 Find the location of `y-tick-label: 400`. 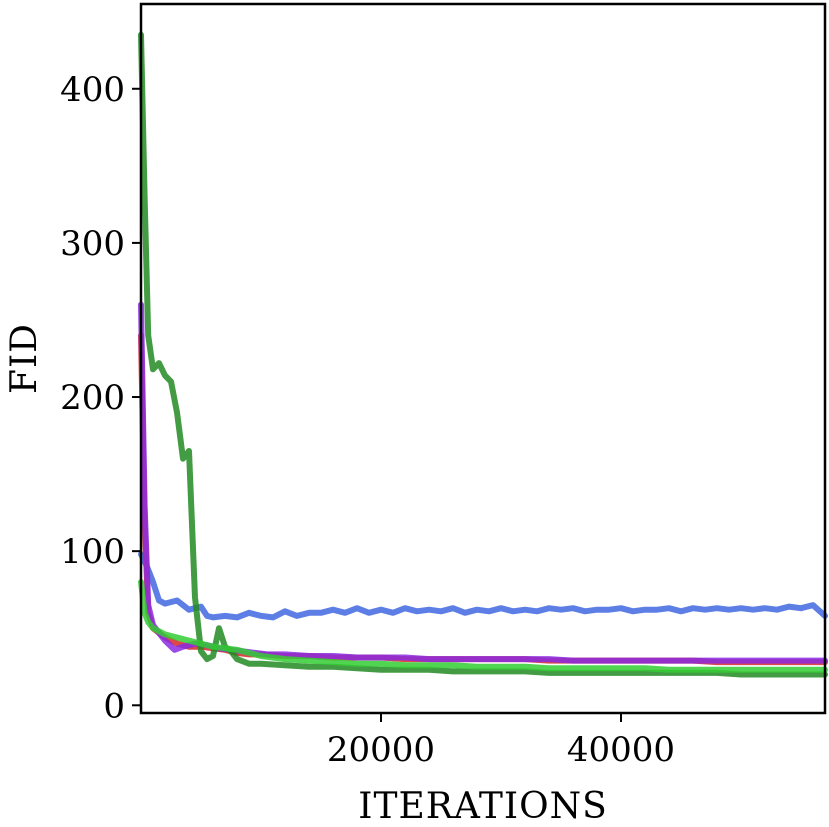

y-tick-label: 400 is located at coordinates (92, 90).